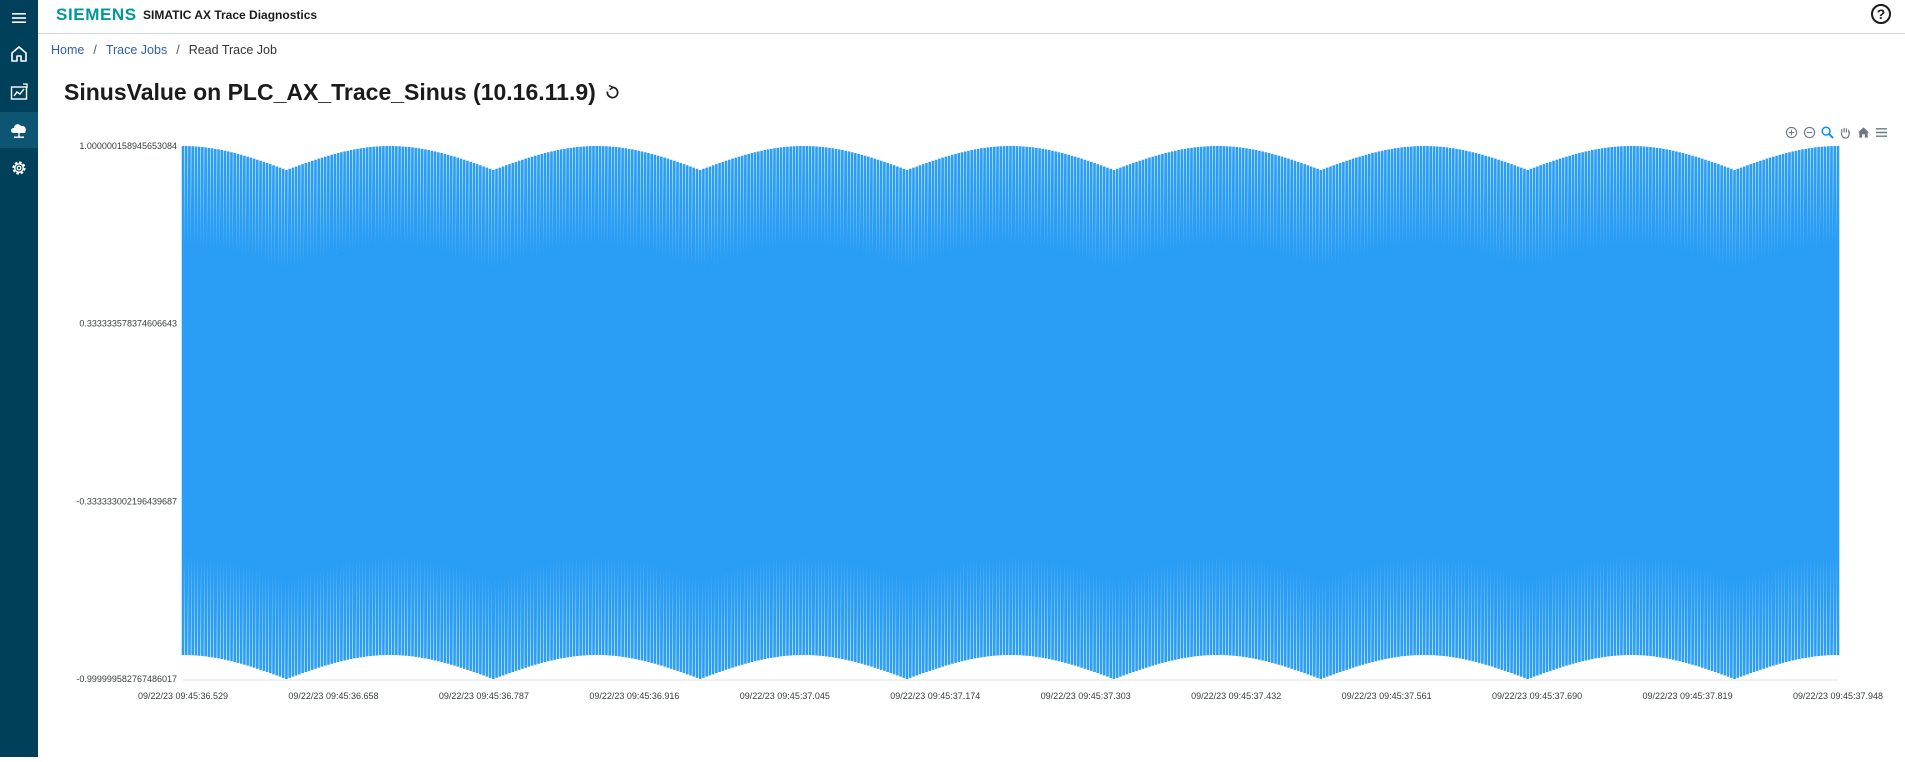 The height and width of the screenshot is (762, 1905). What do you see at coordinates (1086, 696) in the screenshot?
I see `x-tick-label: 09/22/23 09:45:37.303` at bounding box center [1086, 696].